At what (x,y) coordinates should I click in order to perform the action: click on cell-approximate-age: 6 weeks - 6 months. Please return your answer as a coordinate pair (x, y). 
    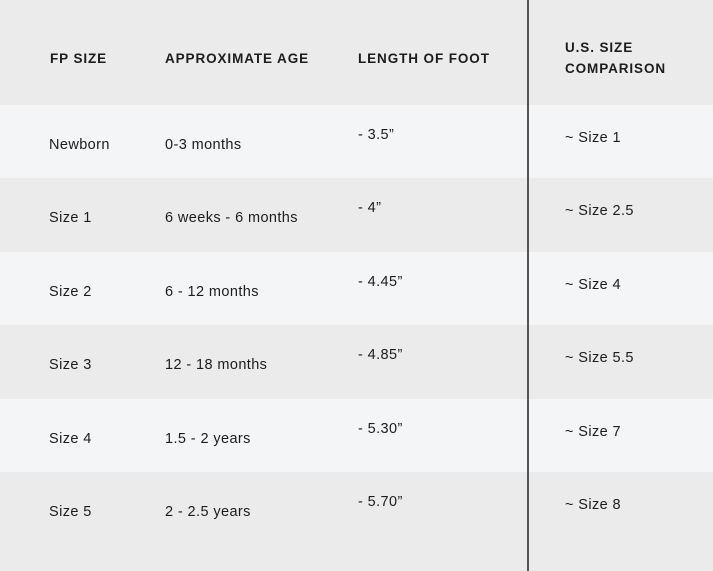
    Looking at the image, I should click on (231, 218).